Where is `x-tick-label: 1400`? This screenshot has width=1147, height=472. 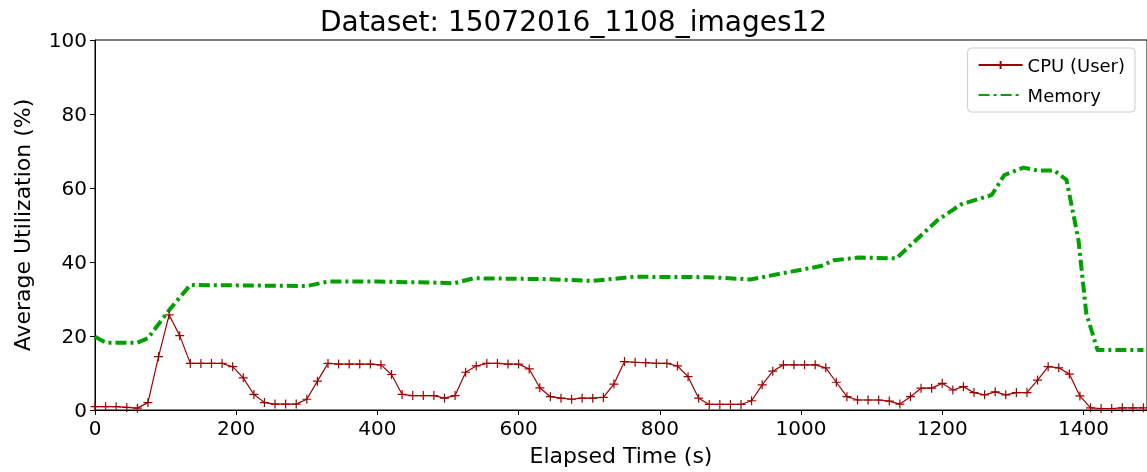 x-tick-label: 1400 is located at coordinates (1083, 428).